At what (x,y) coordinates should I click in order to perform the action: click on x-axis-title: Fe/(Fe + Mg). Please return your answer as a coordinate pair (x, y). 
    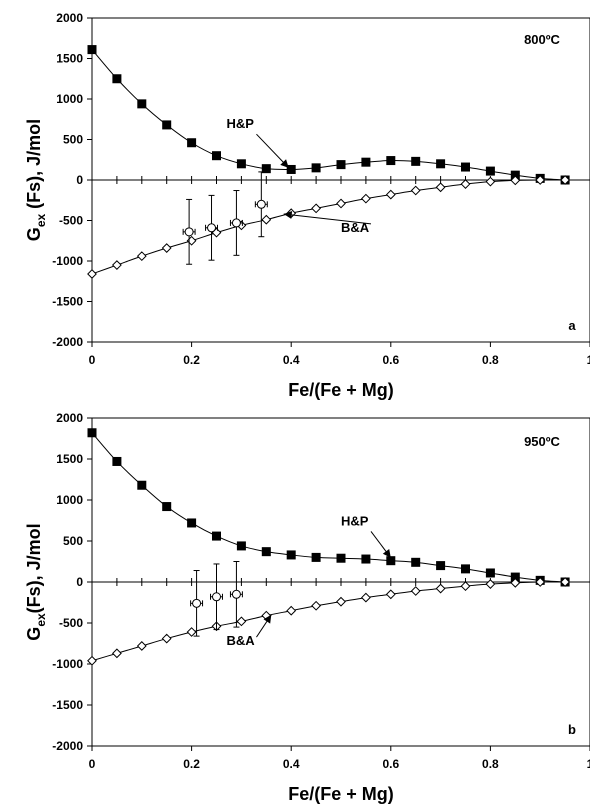
    Looking at the image, I should click on (341, 390).